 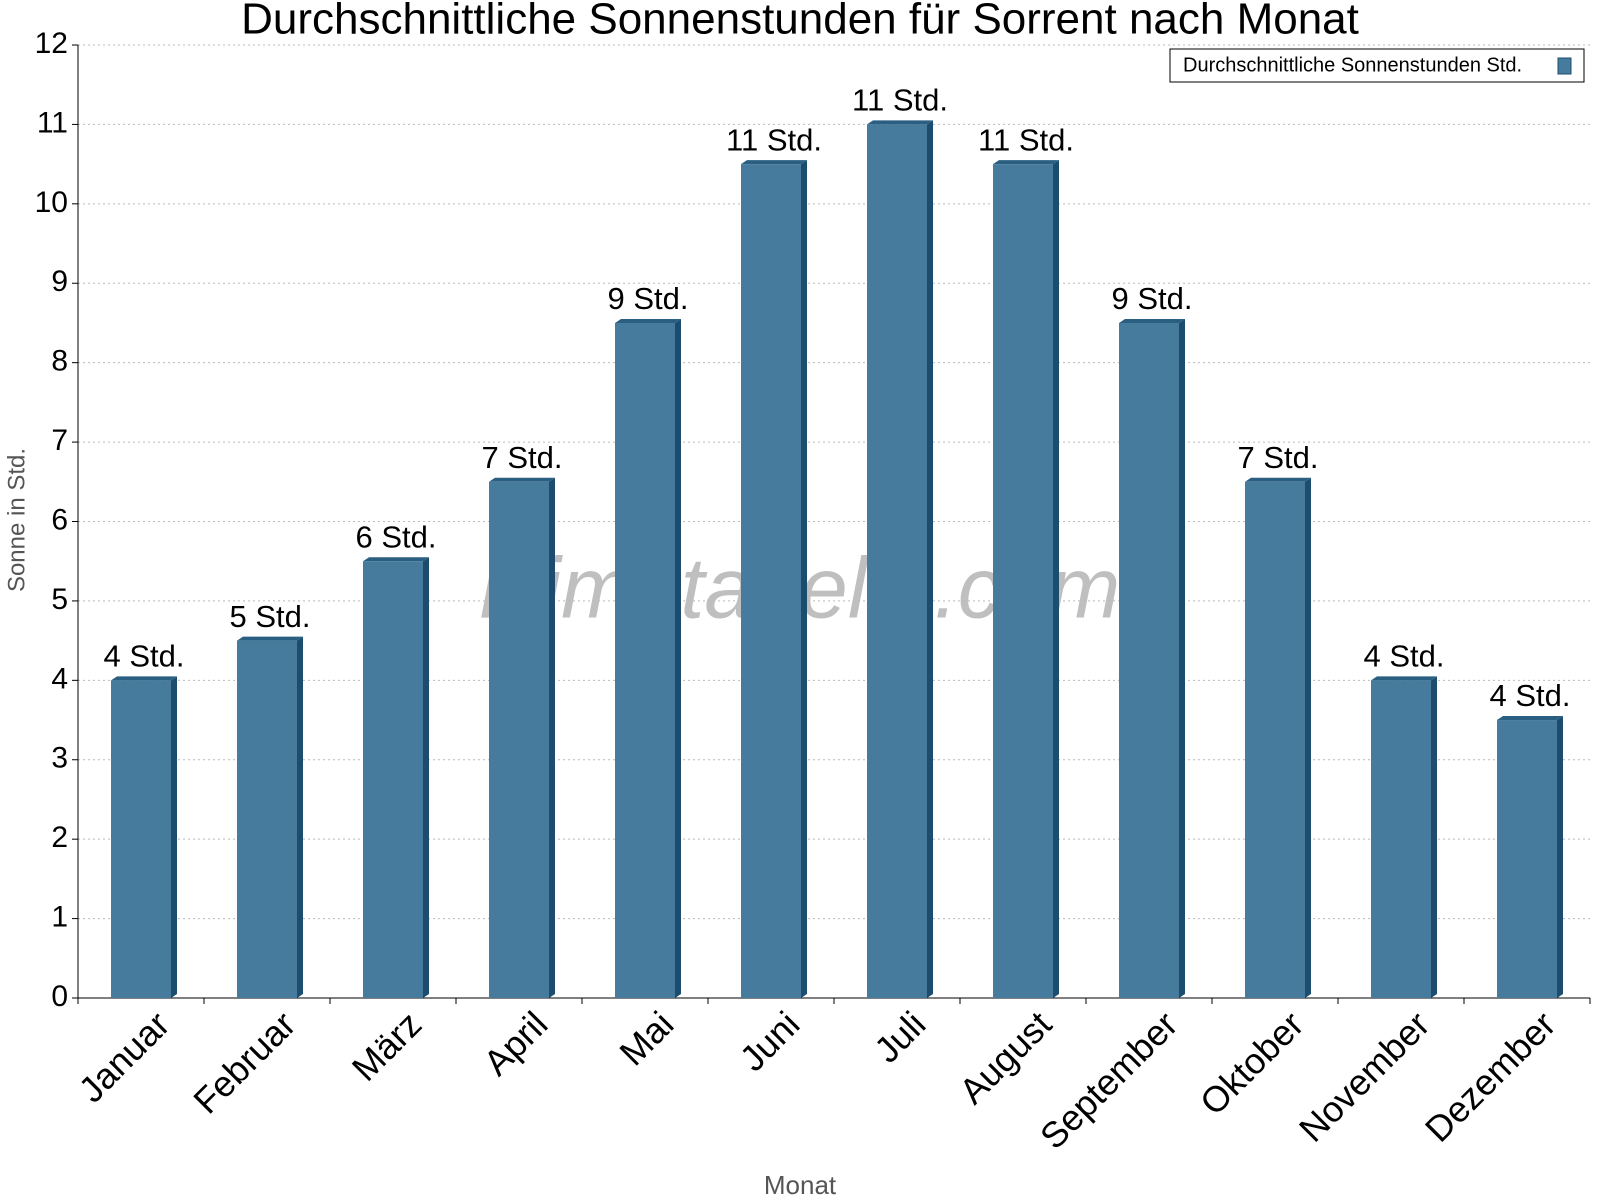 I want to click on y-tick-label: 7, so click(x=59, y=440).